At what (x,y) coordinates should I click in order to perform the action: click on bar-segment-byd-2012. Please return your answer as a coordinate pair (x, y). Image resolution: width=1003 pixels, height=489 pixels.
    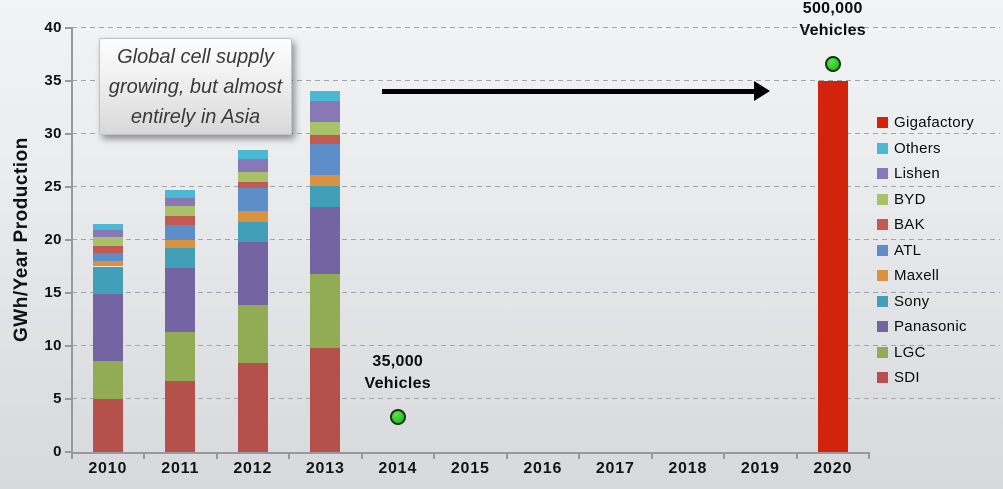
    Looking at the image, I should click on (252, 177).